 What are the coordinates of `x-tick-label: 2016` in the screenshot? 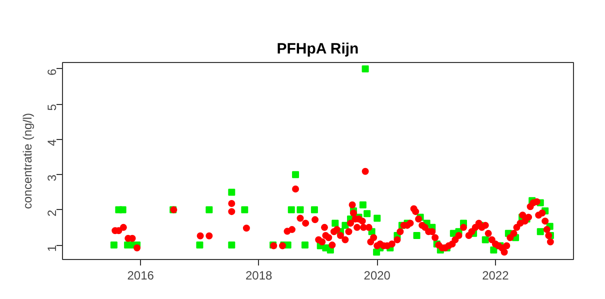 It's located at (140, 275).